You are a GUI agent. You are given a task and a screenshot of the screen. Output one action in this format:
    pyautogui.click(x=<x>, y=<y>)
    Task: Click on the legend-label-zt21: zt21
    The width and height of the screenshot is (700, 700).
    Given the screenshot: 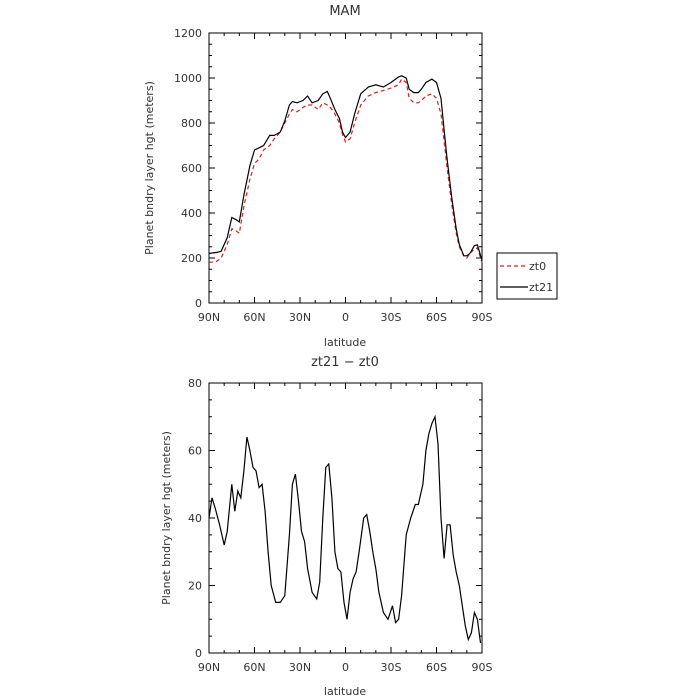 What is the action you would take?
    pyautogui.click(x=541, y=287)
    